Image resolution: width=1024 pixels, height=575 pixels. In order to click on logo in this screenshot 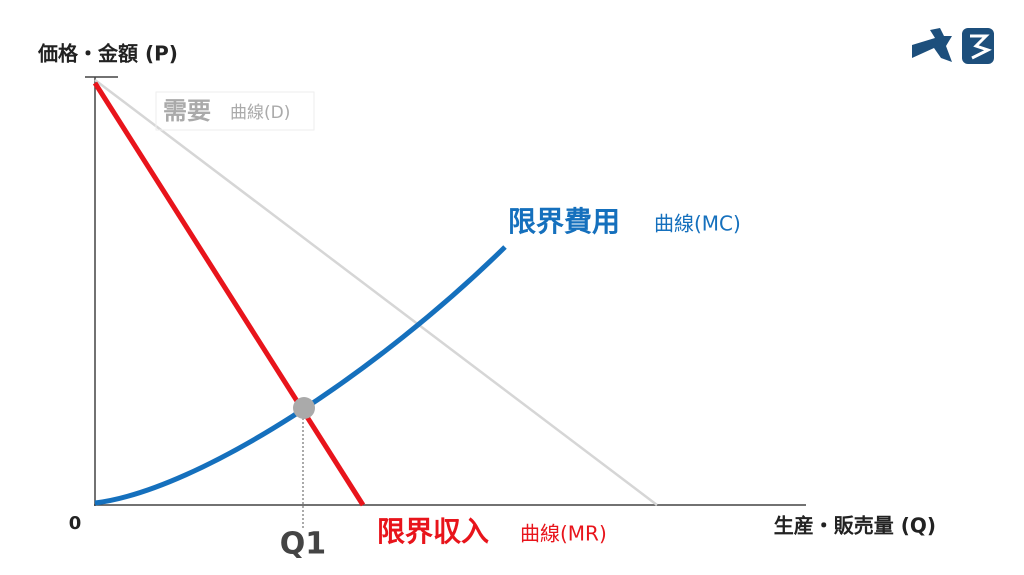, I will do `click(953, 46)`.